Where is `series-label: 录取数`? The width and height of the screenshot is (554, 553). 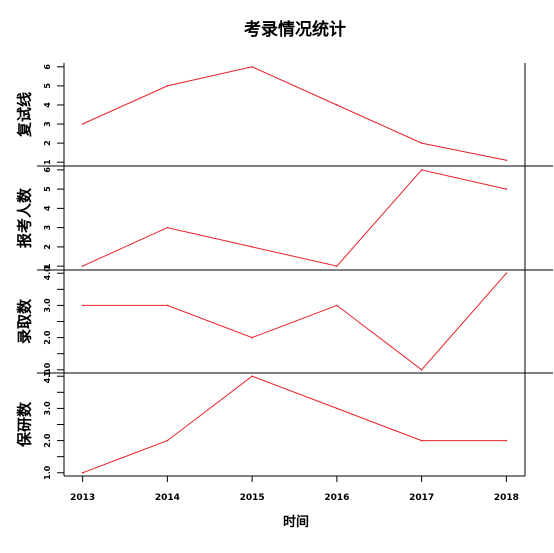
series-label: 录取数 is located at coordinates (25, 321).